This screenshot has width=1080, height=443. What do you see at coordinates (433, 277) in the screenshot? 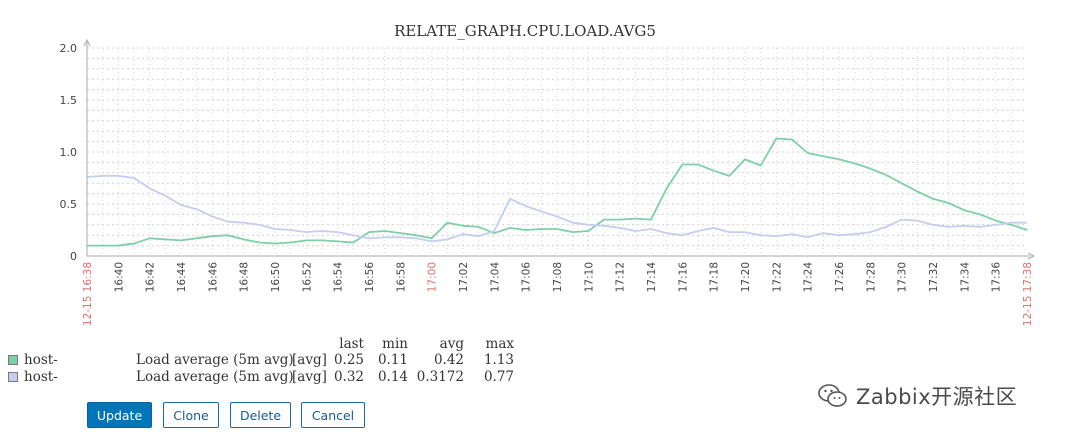
I see `x-tick-label: 17:00` at bounding box center [433, 277].